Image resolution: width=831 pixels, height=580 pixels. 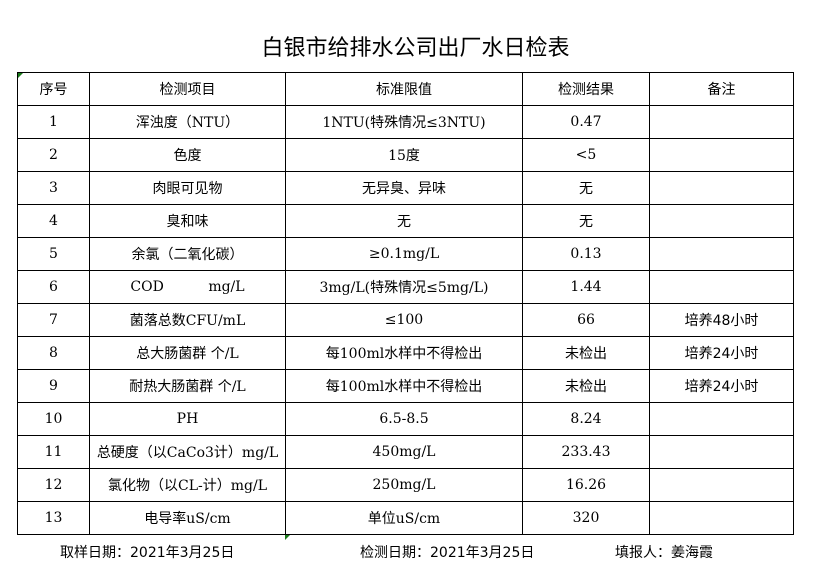 I want to click on table-row: 5 余氯（二氧化碳） ≥0.1mg/L 0.13, so click(x=405, y=254).